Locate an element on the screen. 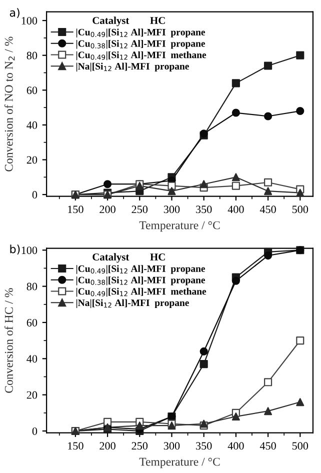 The height and width of the screenshot is (473, 321). y-axis-title: Conversion of NO to N$_{2}$ / % is located at coordinates (9, 104).